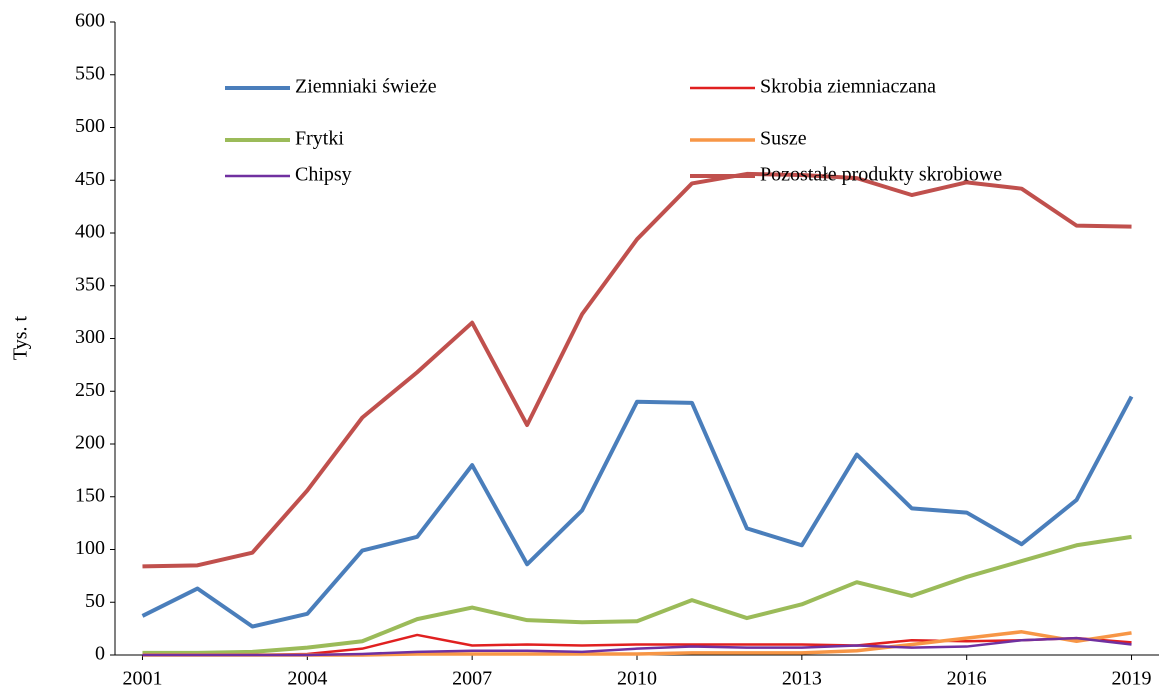 This screenshot has width=1160, height=694. What do you see at coordinates (90, 337) in the screenshot?
I see `y-tick-label: 300` at bounding box center [90, 337].